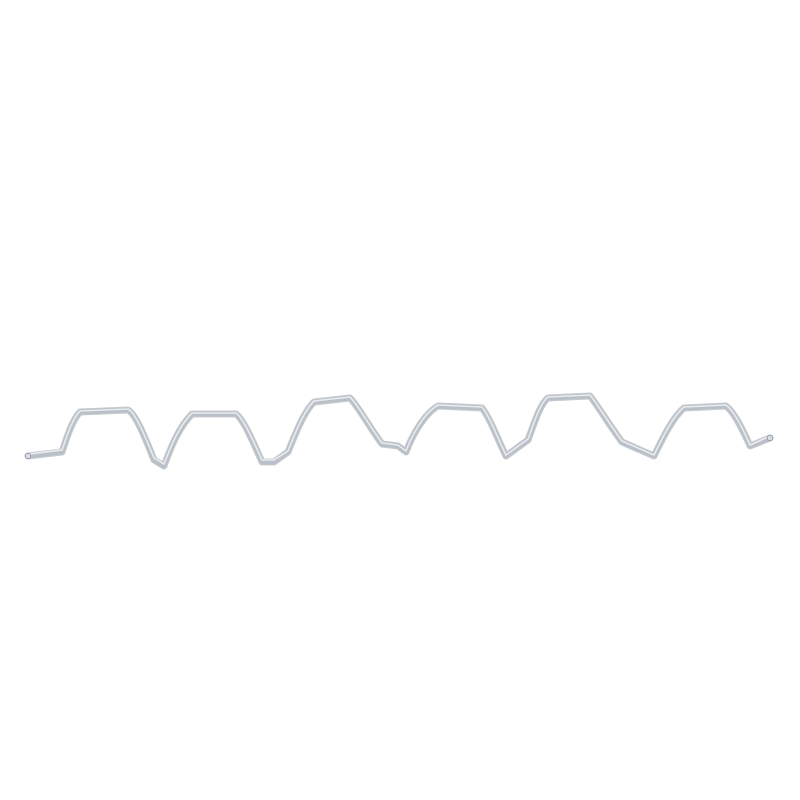 Image resolution: width=800 pixels, height=800 pixels. Describe the element at coordinates (770, 438) in the screenshot. I see `wire-end-right` at that location.